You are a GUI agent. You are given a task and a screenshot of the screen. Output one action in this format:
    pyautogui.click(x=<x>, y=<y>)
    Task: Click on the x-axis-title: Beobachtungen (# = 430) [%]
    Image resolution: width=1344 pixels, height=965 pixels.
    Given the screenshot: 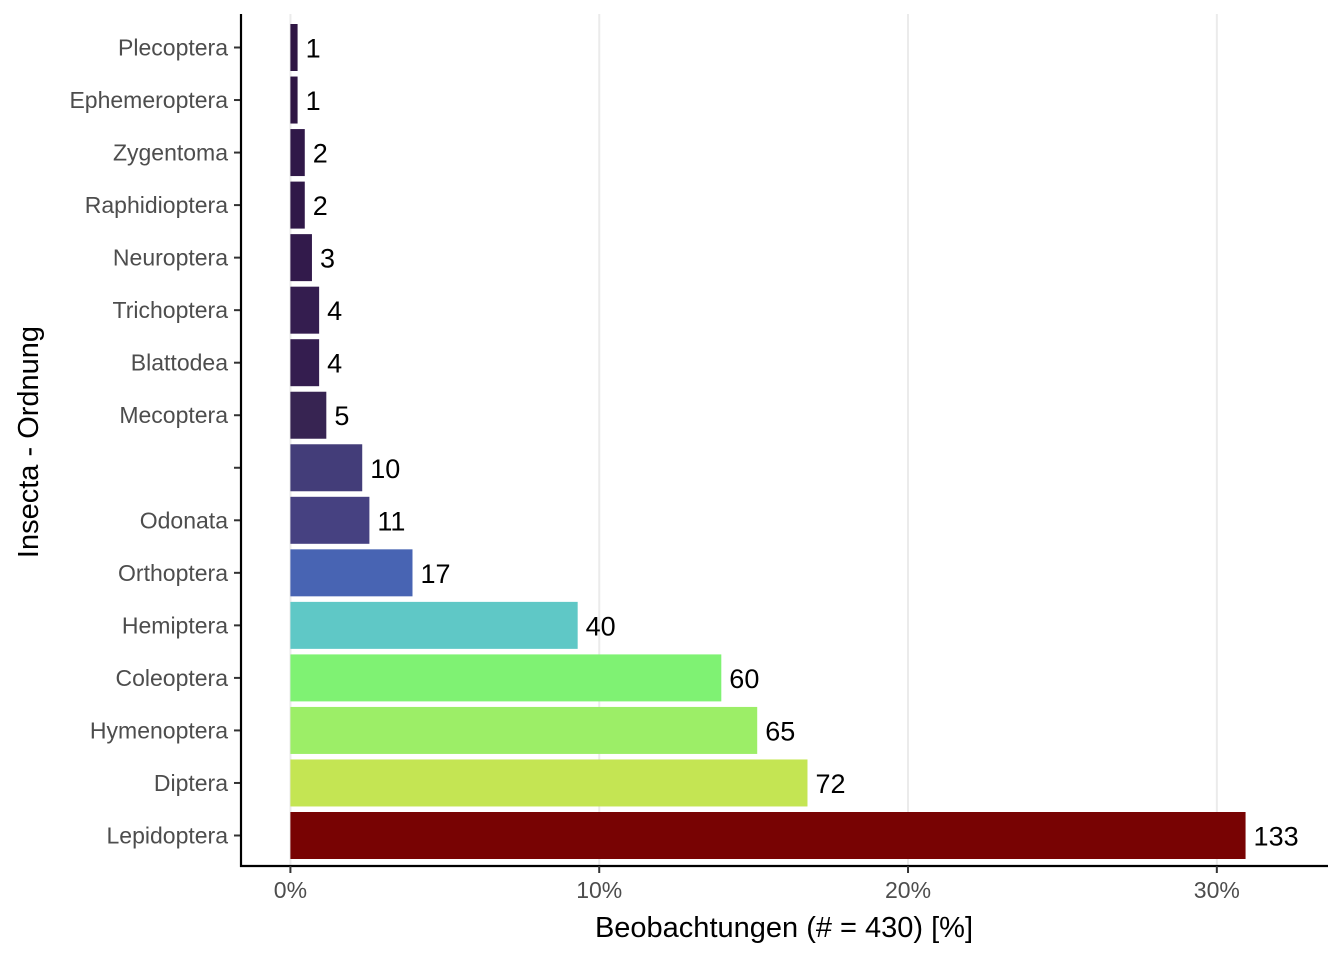 What is the action you would take?
    pyautogui.click(x=784, y=928)
    